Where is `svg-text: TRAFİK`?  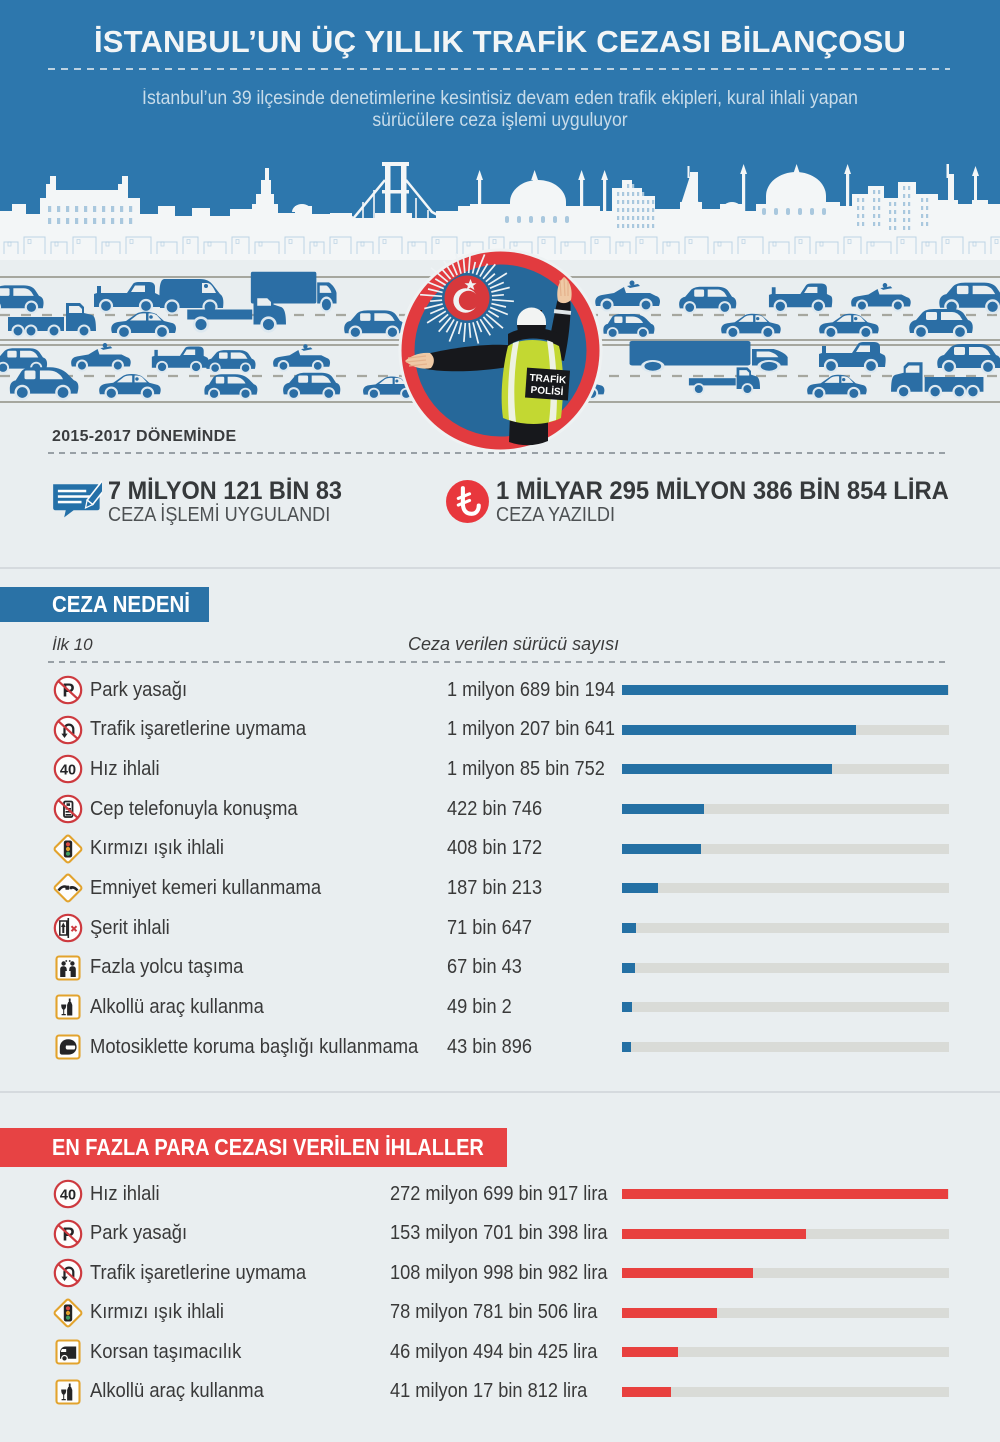
svg-text: TRAFİK is located at coordinates (548, 379).